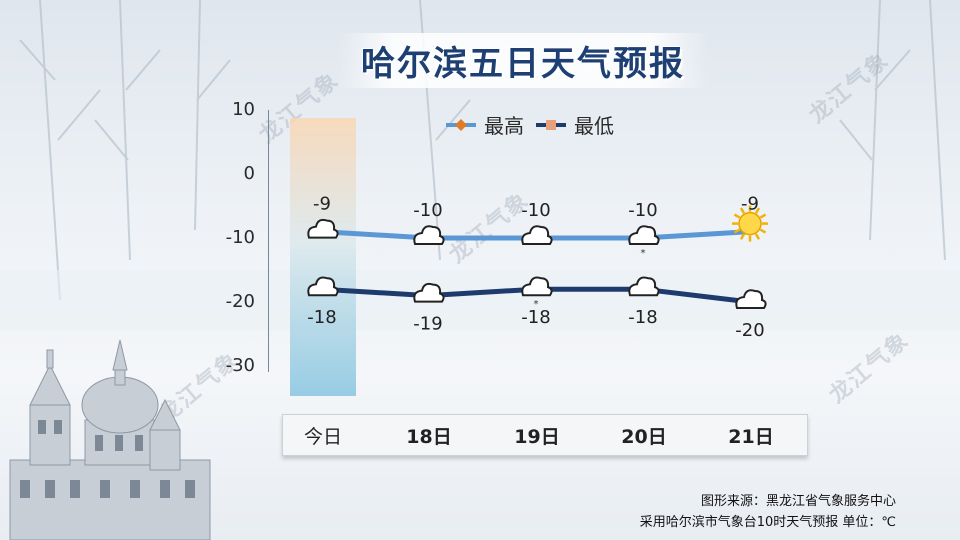 This screenshot has height=540, width=960. What do you see at coordinates (240, 237) in the screenshot?
I see `y-tick-label: -10` at bounding box center [240, 237].